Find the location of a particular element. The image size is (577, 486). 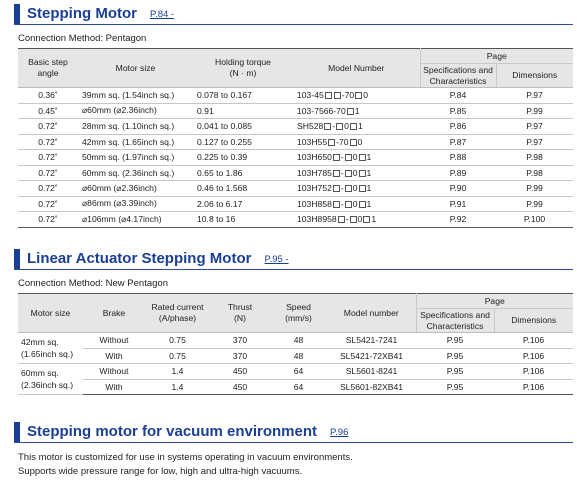

table-row: With 0.75 370 48 SL5421-72XB41 P.95 P.106 is located at coordinates (295, 356).